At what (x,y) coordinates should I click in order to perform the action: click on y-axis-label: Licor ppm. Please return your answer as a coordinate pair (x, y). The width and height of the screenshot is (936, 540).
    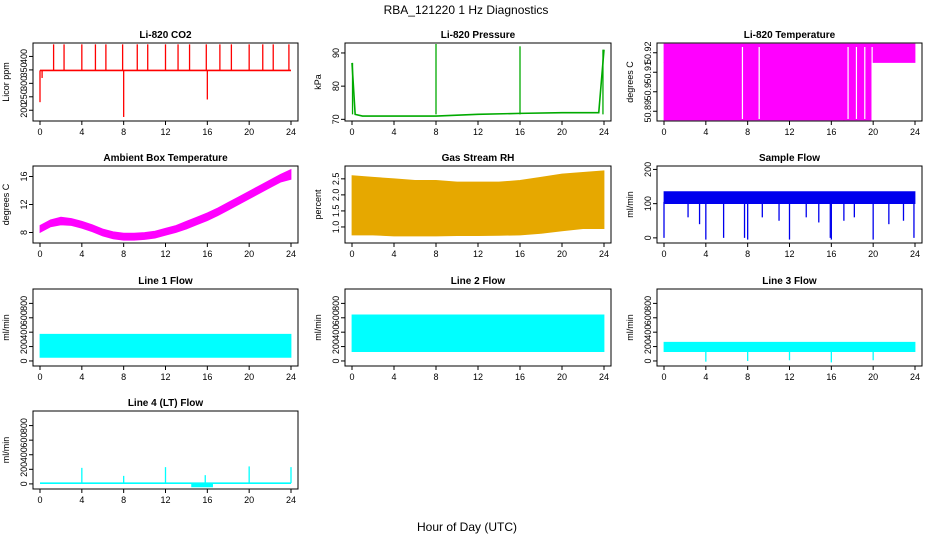
    Looking at the image, I should click on (6, 82).